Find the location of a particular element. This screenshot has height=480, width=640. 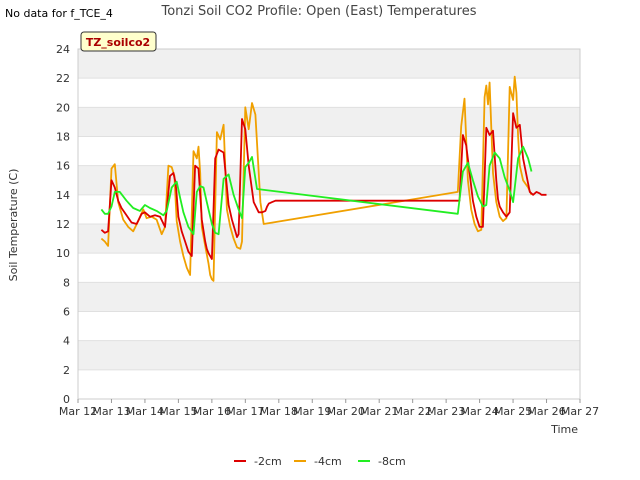

series-line-8cm is located at coordinates (316, 190).